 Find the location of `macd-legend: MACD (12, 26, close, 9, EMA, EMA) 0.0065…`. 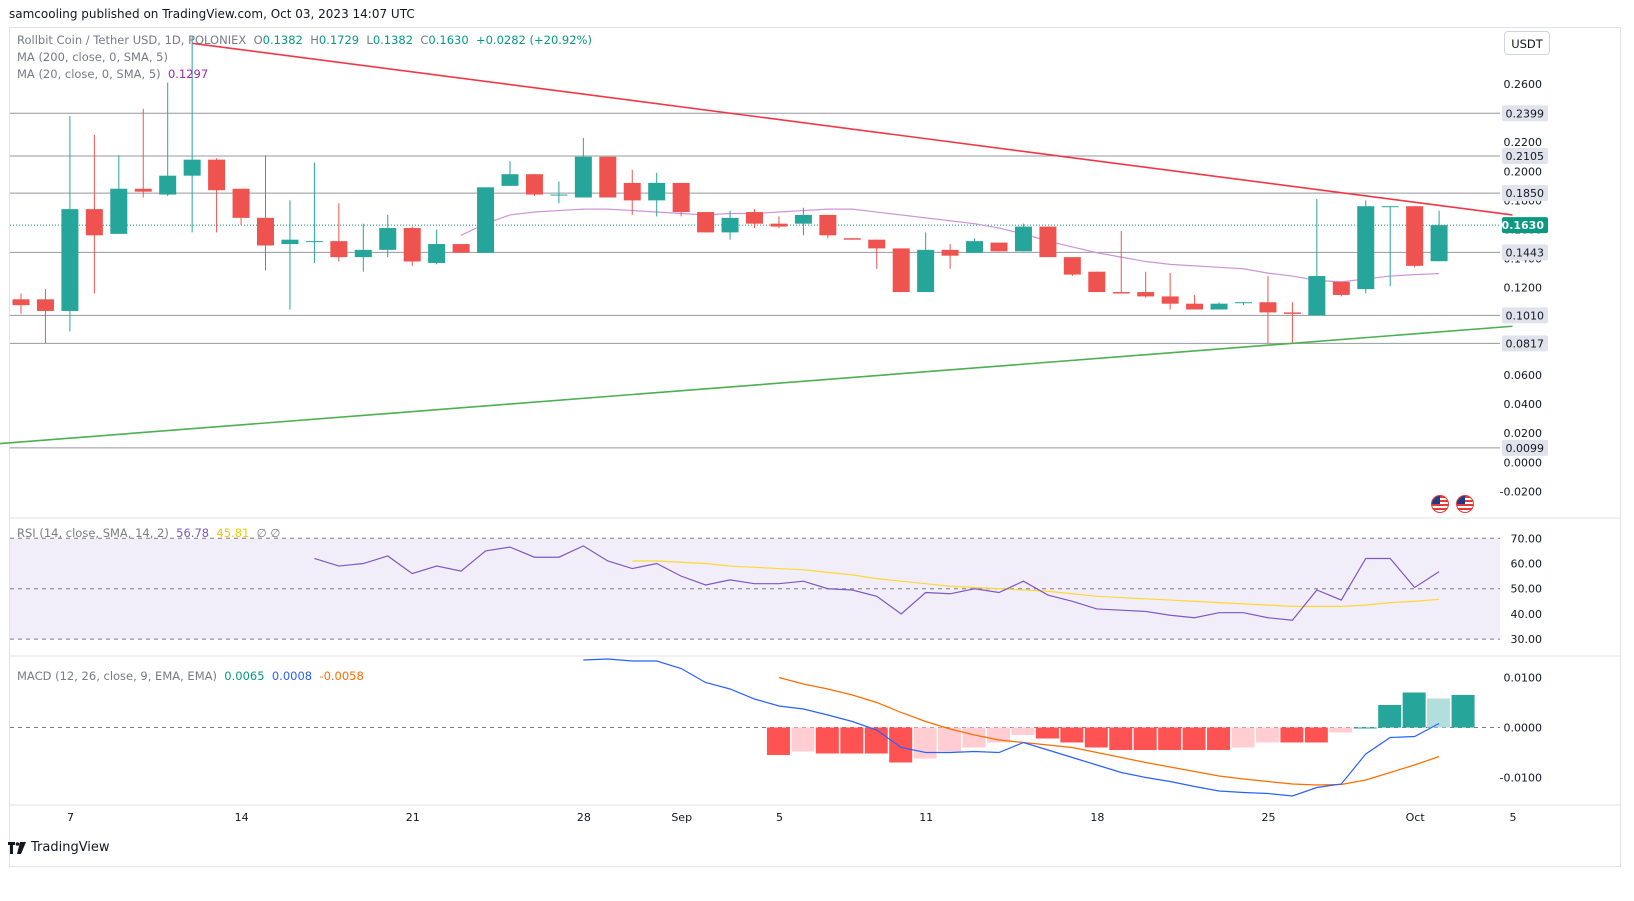

macd-legend: MACD (12, 26, close, 9, EMA, EMA) 0.0065… is located at coordinates (190, 676).